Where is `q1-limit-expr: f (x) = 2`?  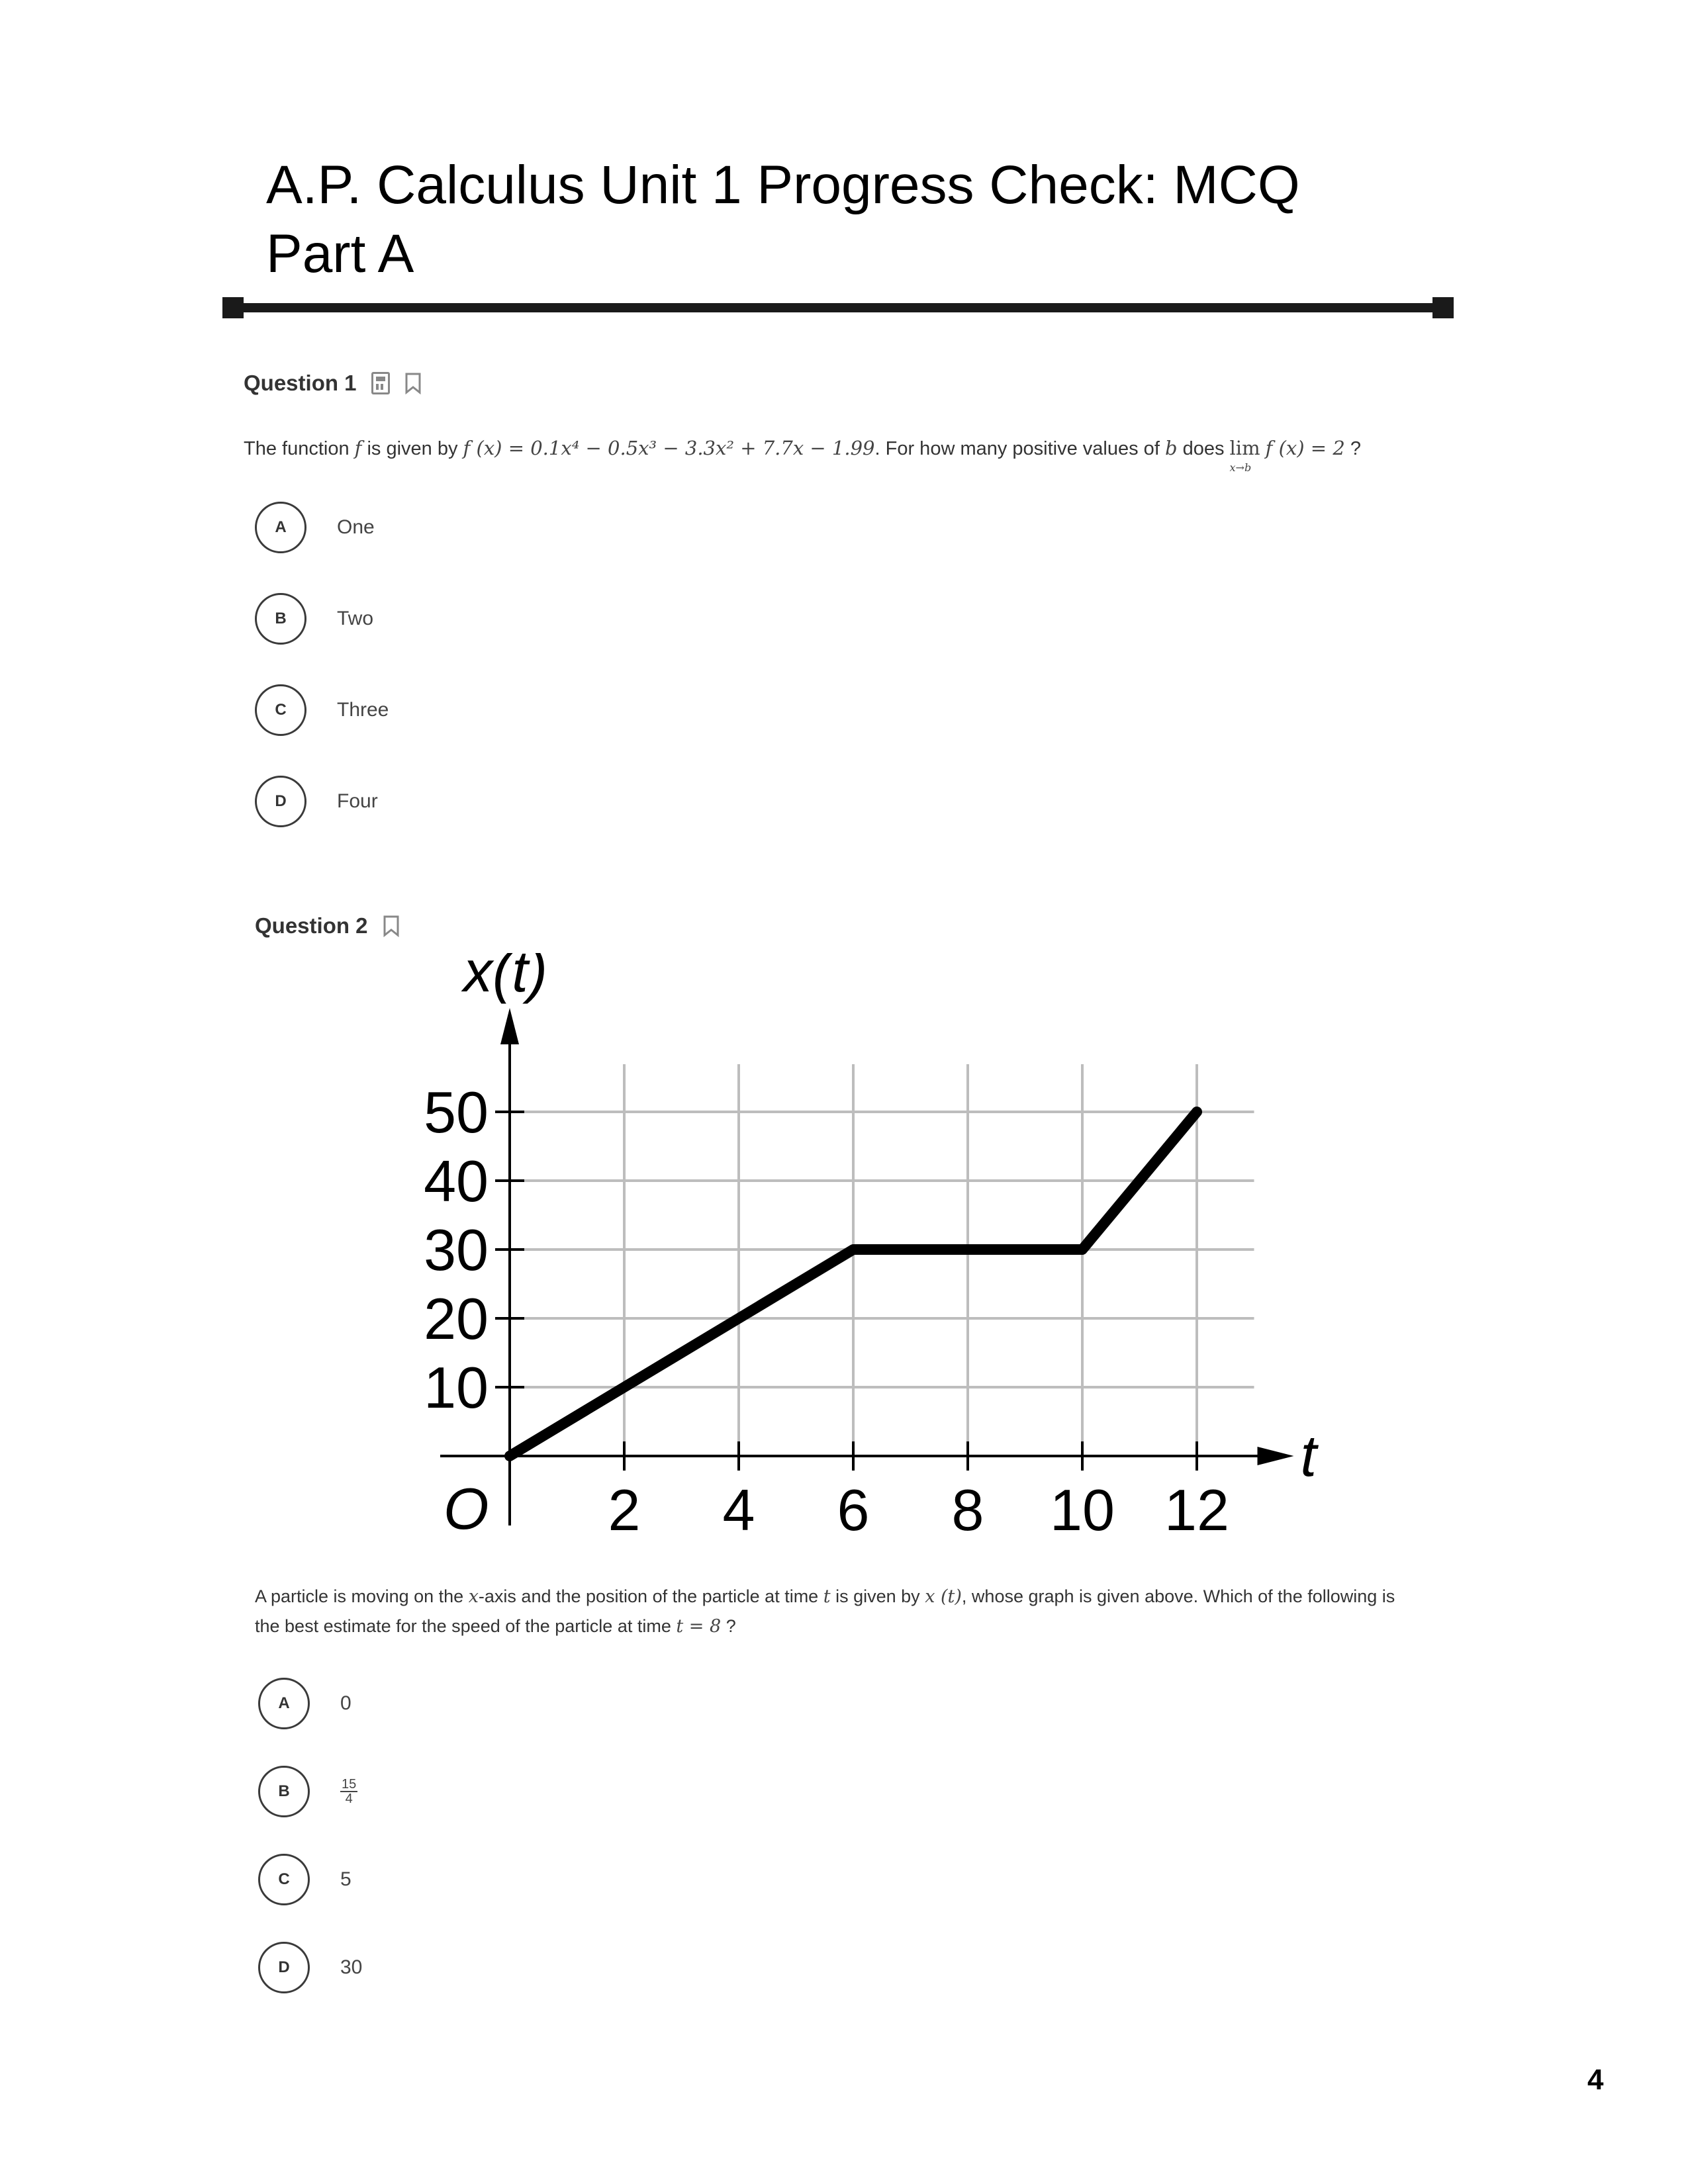
q1-limit-expr: f (x) = 2 is located at coordinates (1305, 448).